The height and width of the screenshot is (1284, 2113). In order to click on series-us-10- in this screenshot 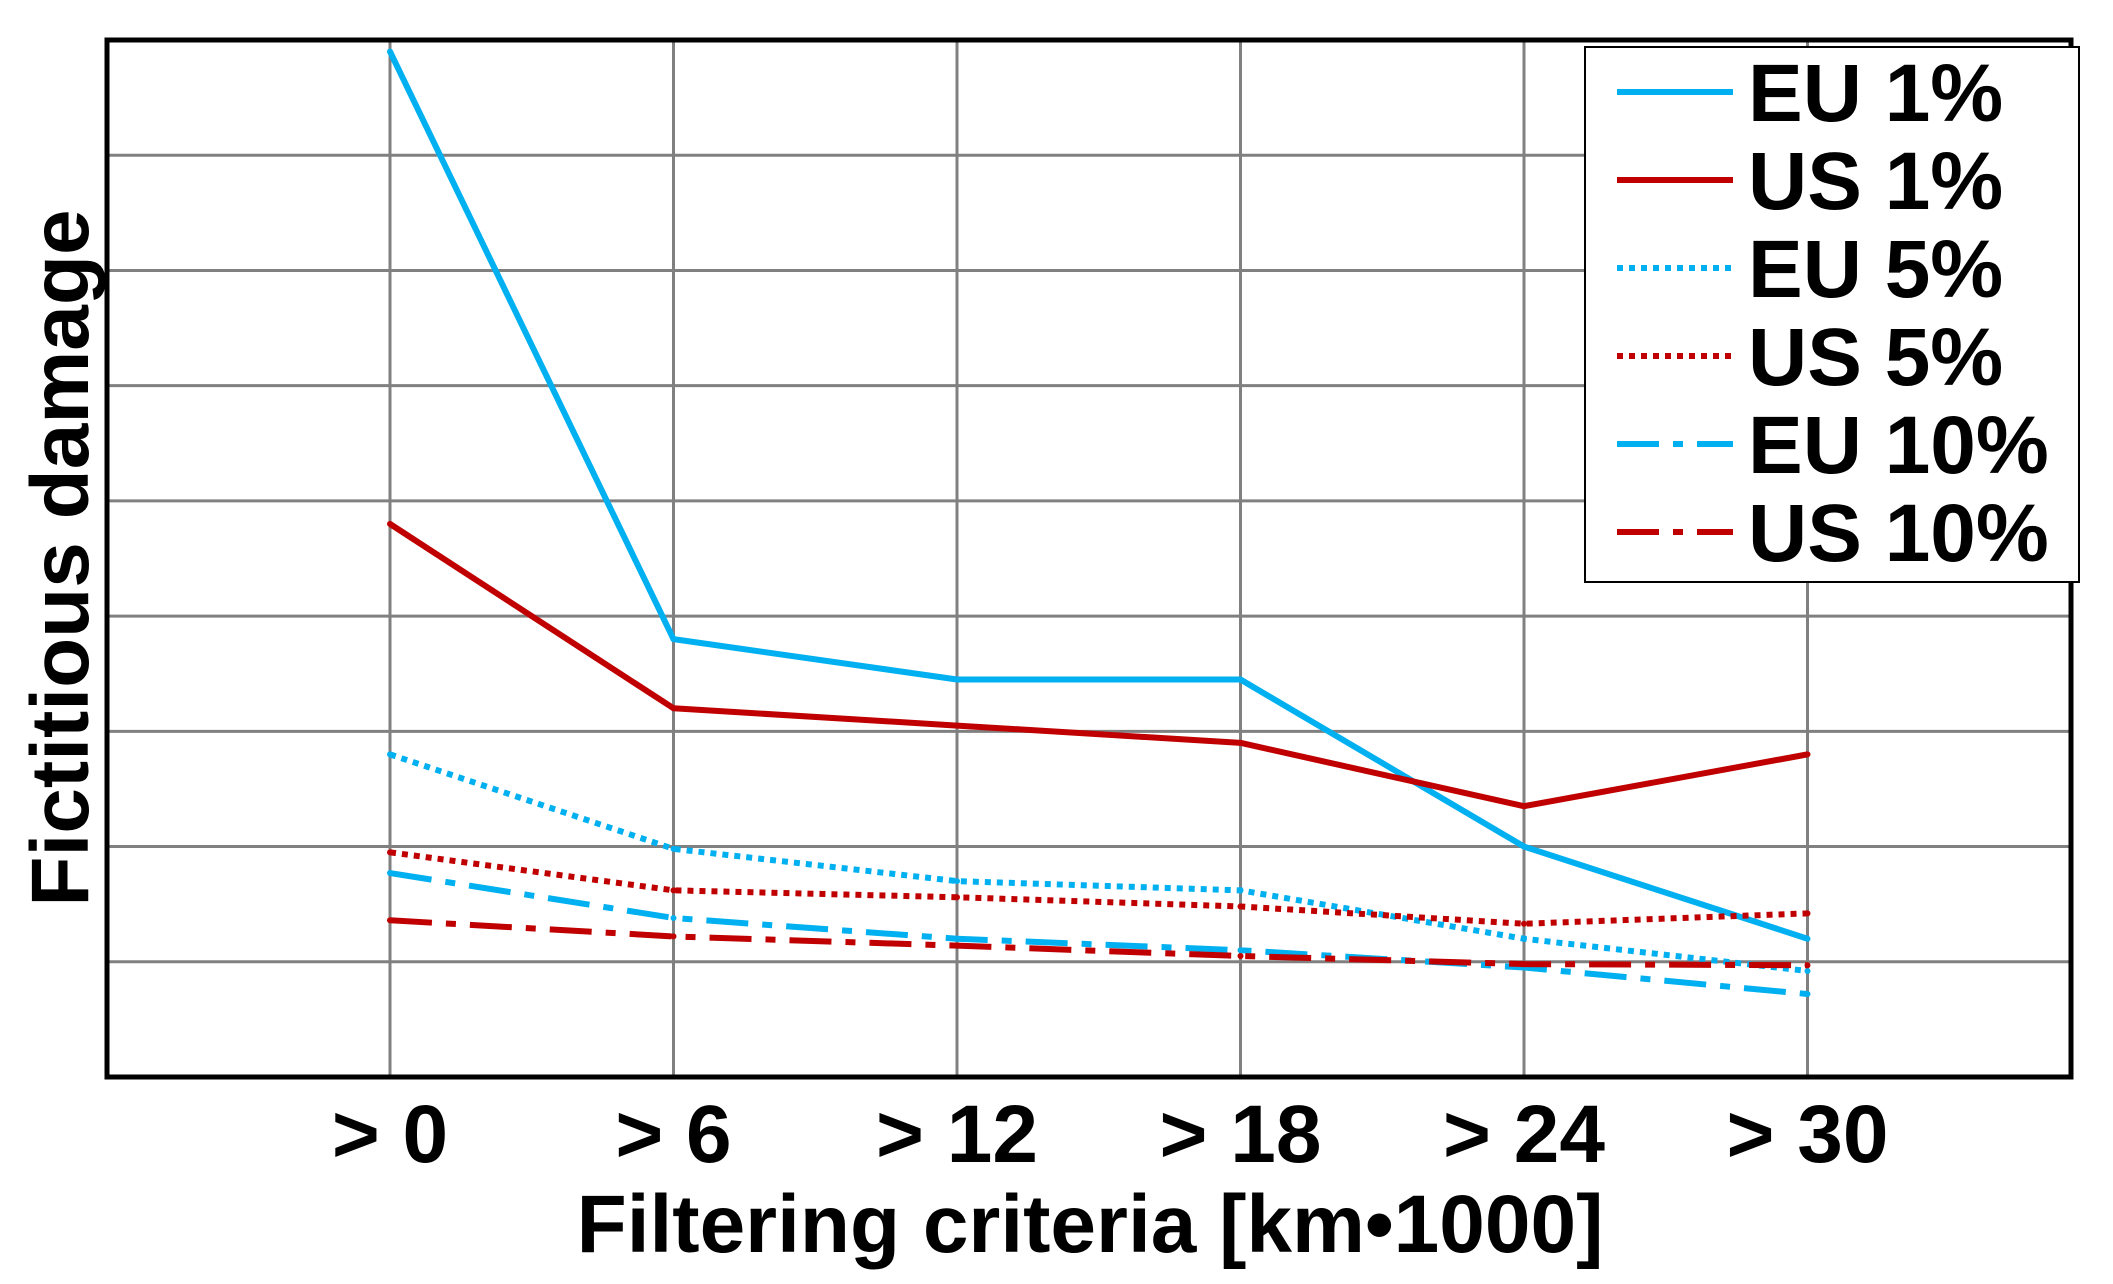, I will do `click(1099, 943)`.